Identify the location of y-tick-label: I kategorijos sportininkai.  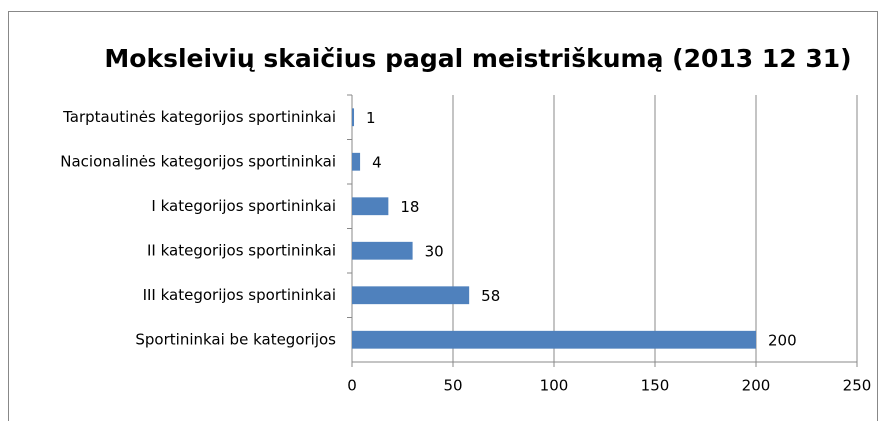
(243, 206).